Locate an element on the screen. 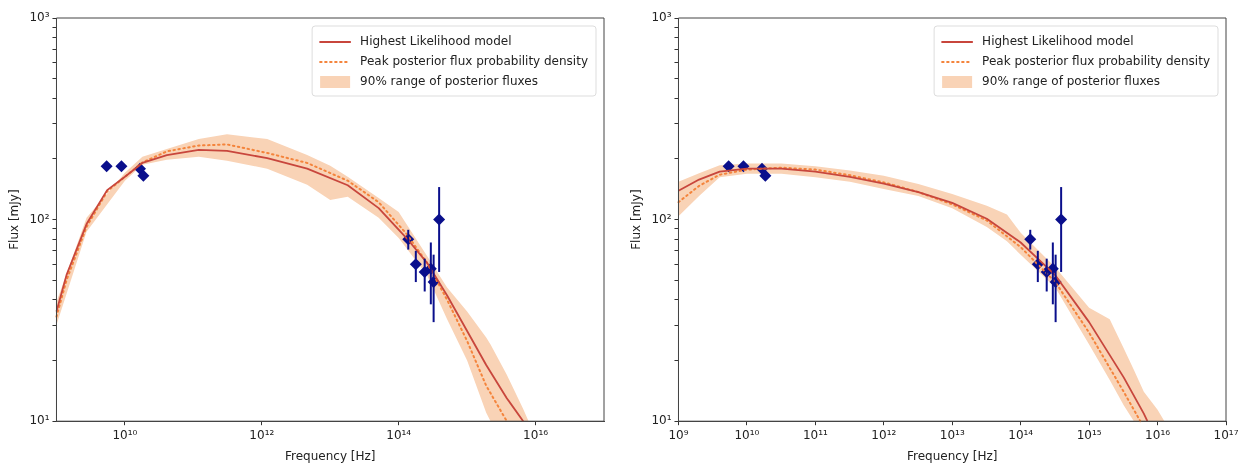 The width and height of the screenshot is (1244, 470). x-tick-label: 10¹³ is located at coordinates (952, 434).